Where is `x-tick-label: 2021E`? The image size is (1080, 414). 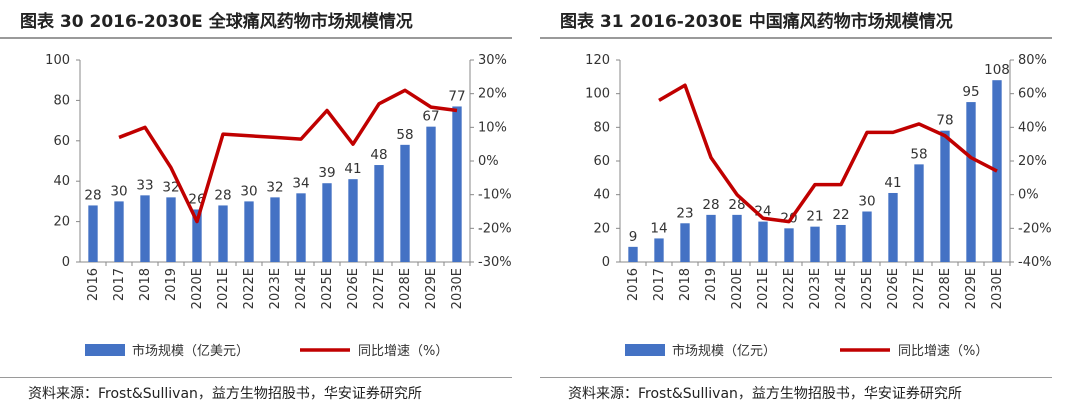
x-tick-label: 2021E is located at coordinates (223, 288).